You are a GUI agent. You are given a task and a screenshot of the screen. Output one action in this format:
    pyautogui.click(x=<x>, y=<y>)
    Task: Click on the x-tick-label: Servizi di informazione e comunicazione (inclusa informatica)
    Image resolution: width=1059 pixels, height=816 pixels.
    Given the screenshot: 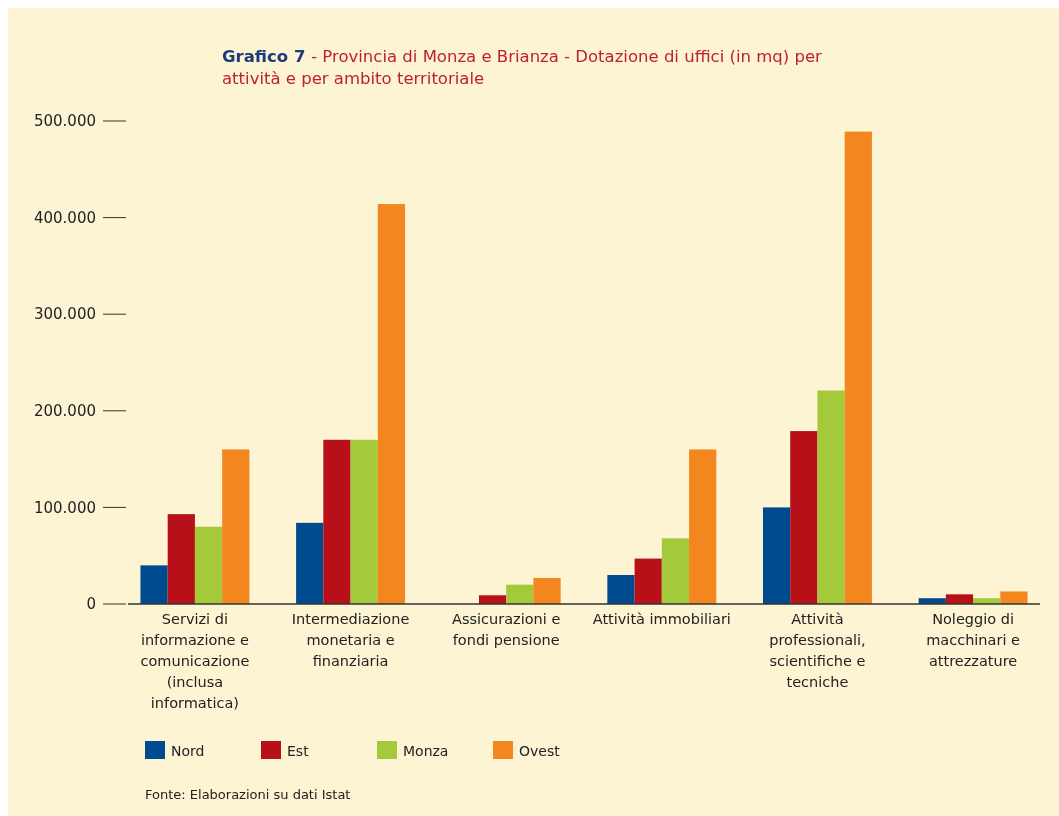 What is the action you would take?
    pyautogui.click(x=195, y=661)
    